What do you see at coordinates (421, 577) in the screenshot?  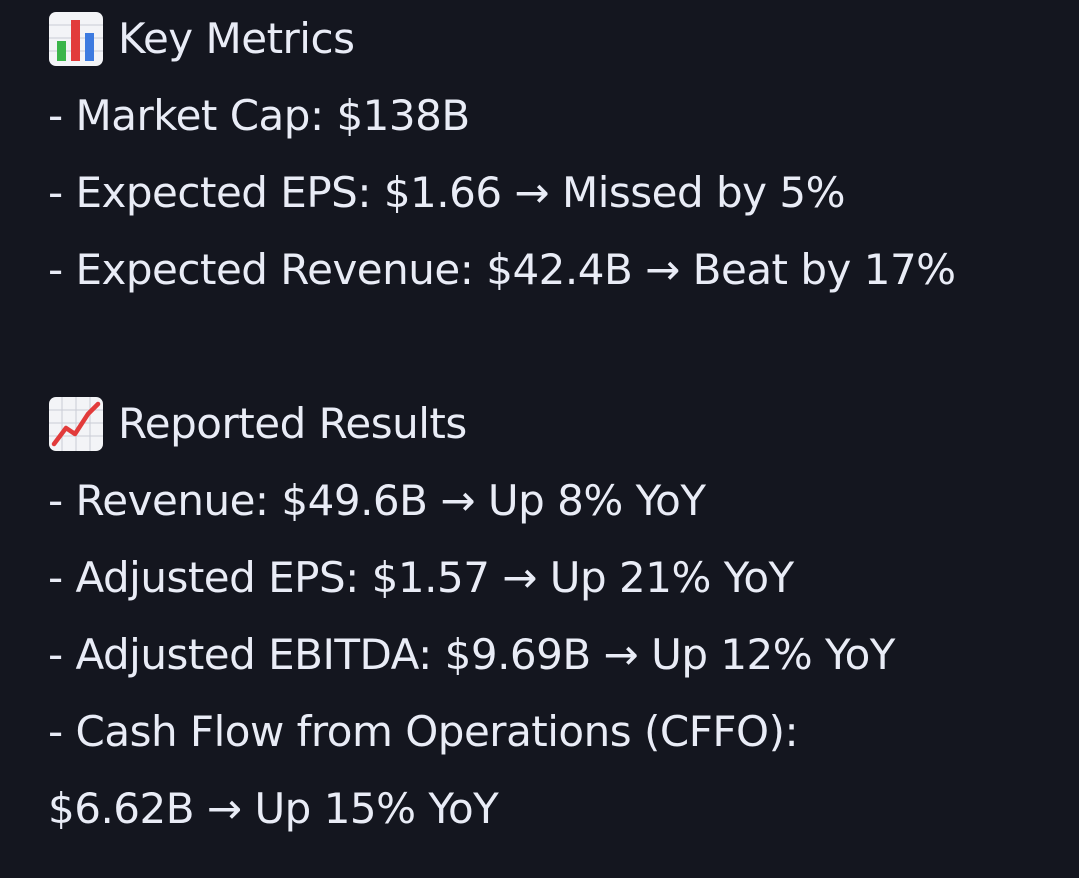 I see `result-item-adjusted-eps: - Adjusted EPS: $1.57 → Up 21% YoY` at bounding box center [421, 577].